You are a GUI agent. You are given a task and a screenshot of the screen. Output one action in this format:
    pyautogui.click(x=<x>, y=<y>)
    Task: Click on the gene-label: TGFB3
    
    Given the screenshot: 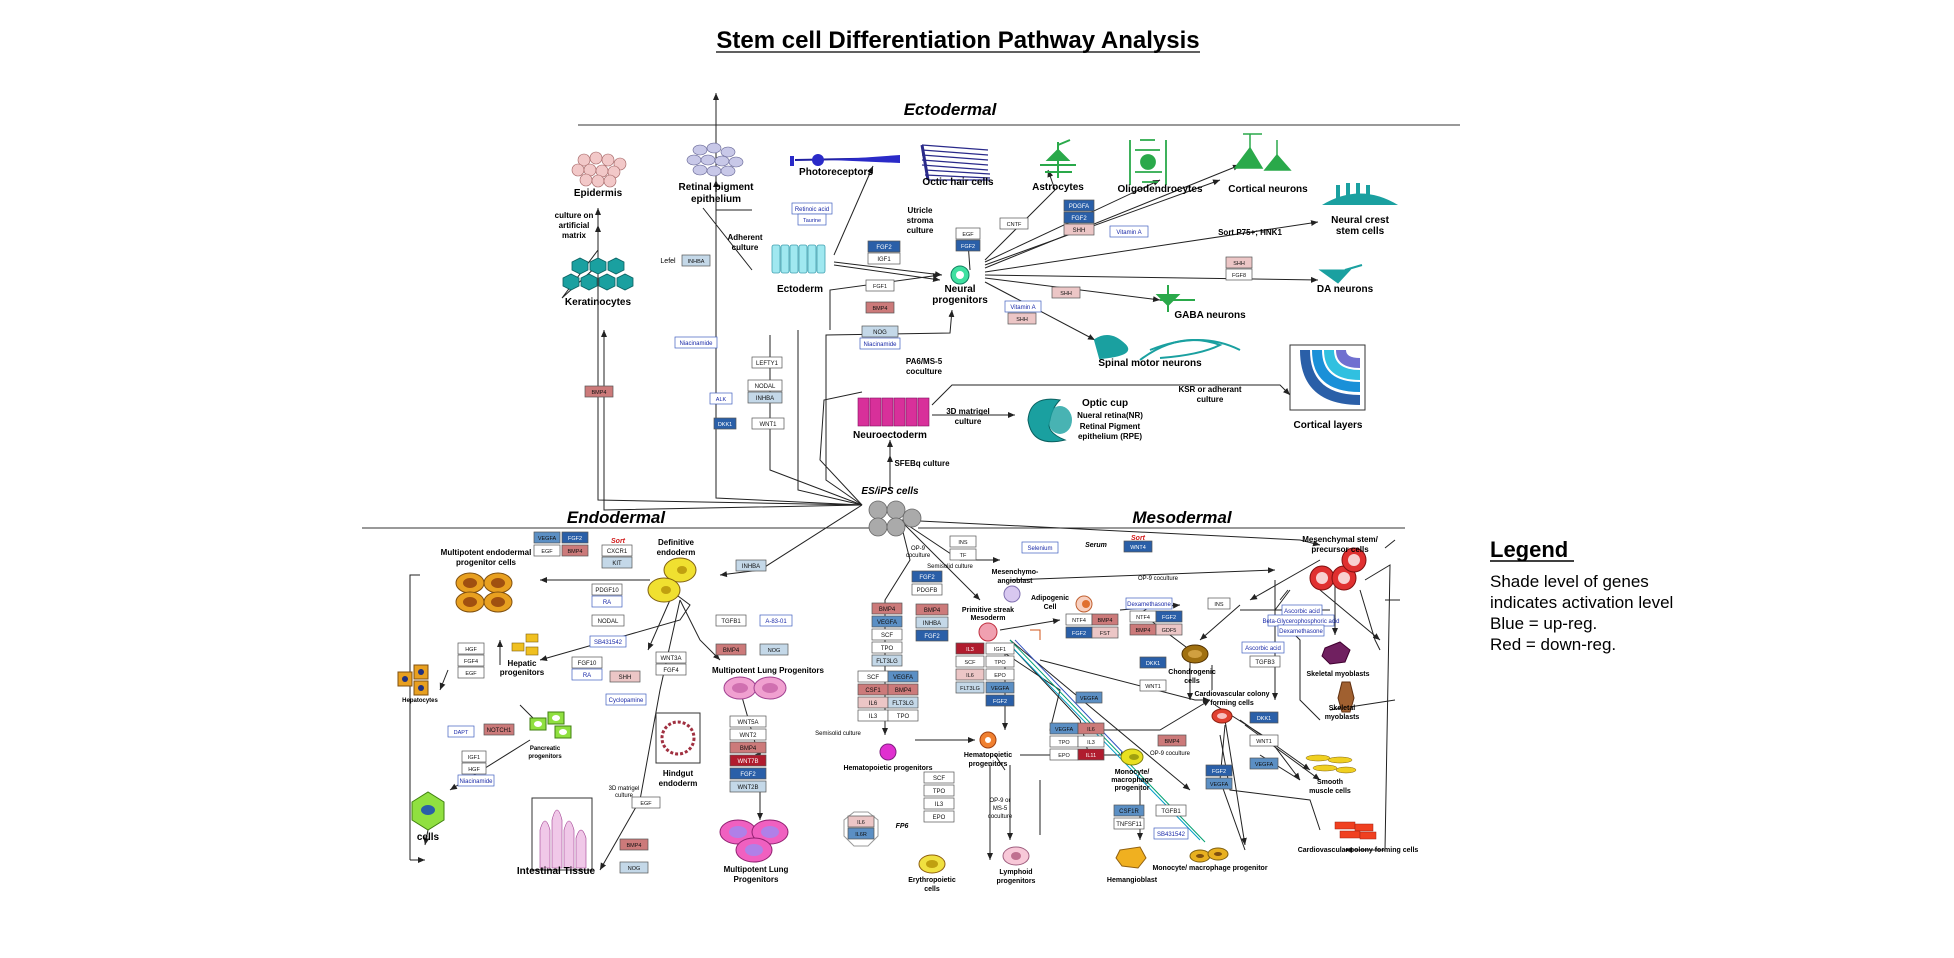 What is the action you would take?
    pyautogui.click(x=1265, y=663)
    